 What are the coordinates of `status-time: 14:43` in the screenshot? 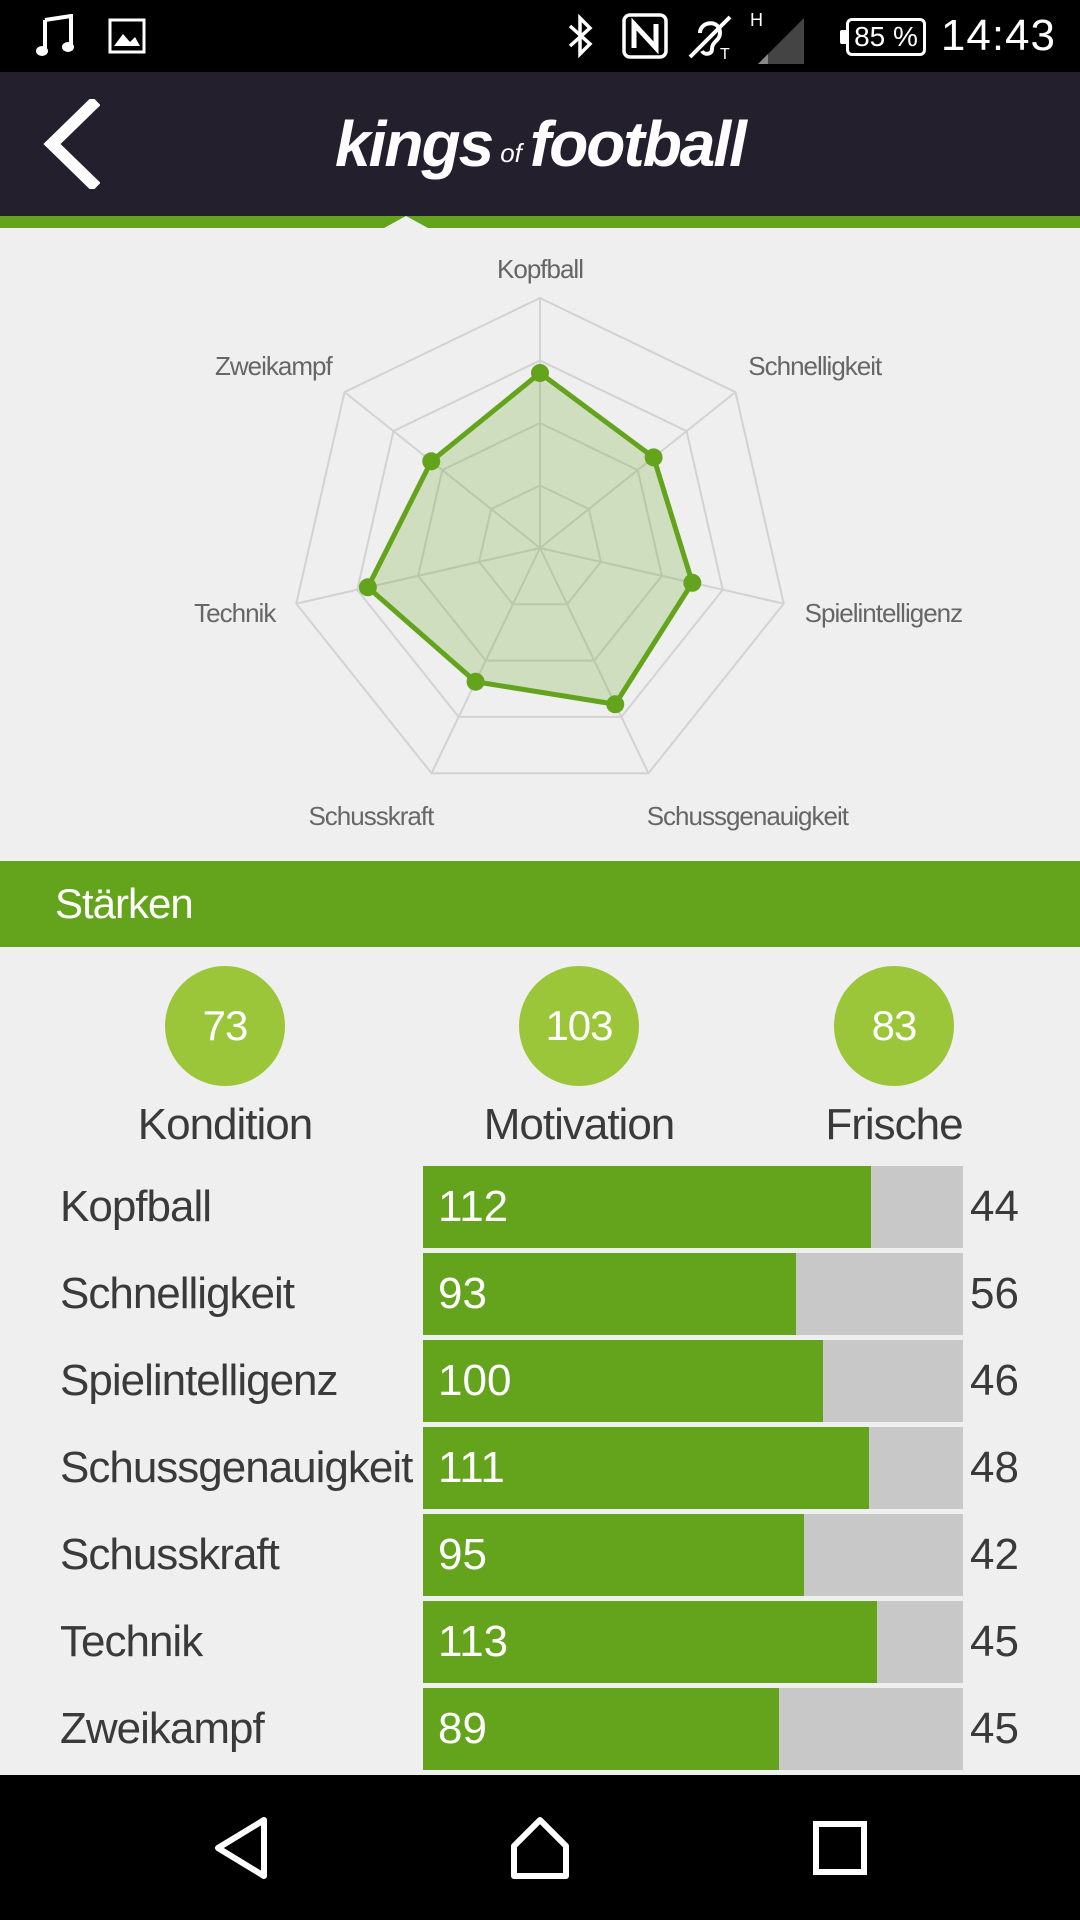 It's located at (998, 35).